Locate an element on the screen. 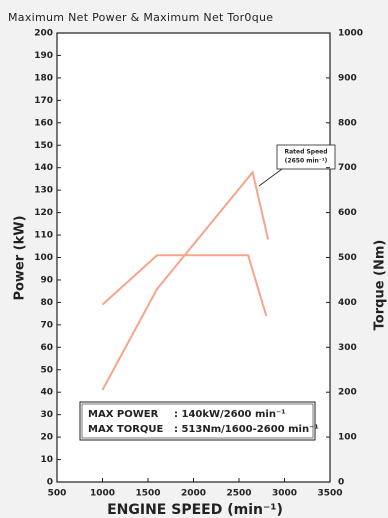  x-tick-label: 3500 is located at coordinates (329, 494).